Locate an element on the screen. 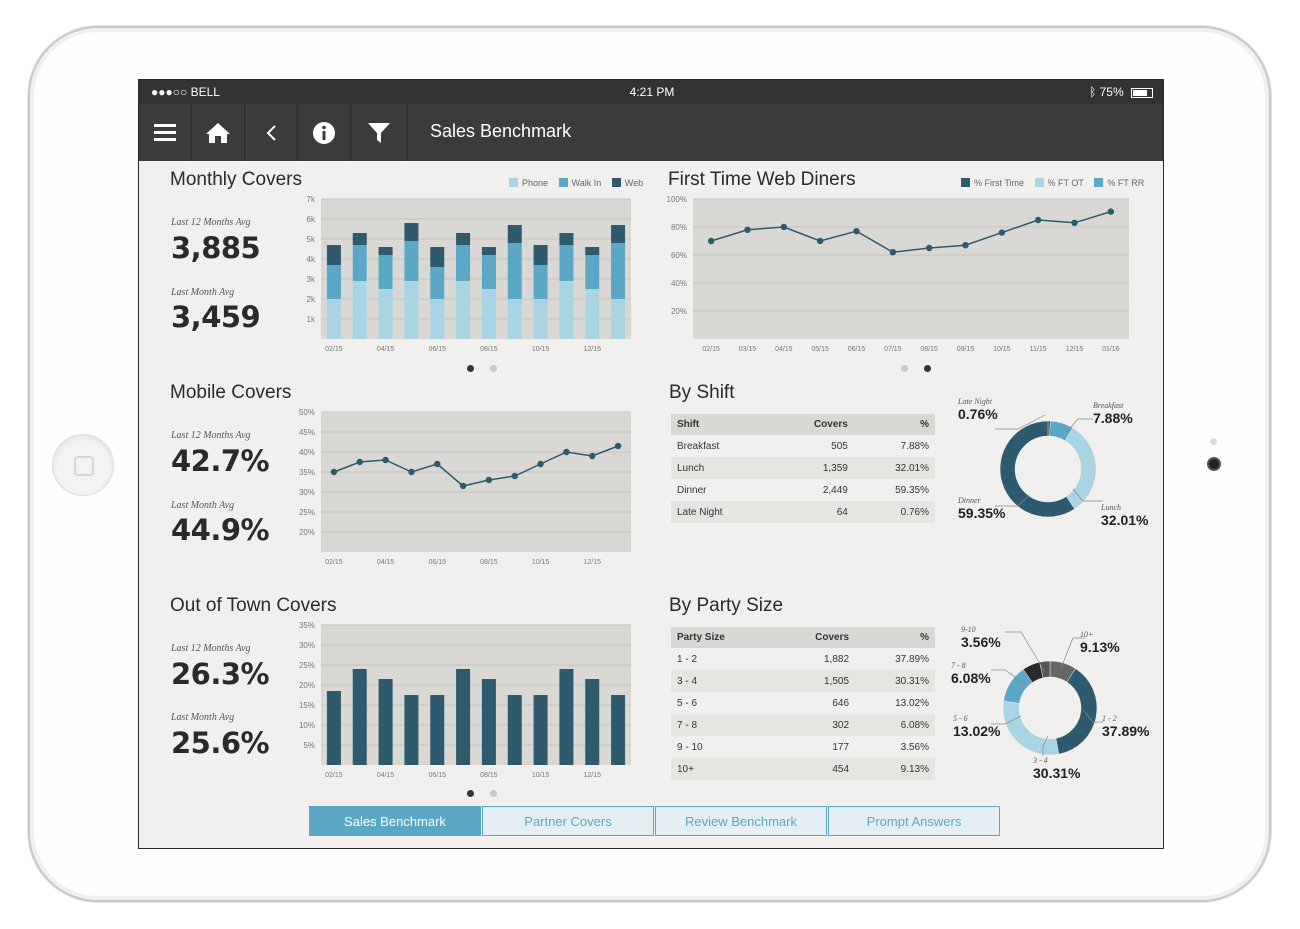 This screenshot has height=929, width=1300. table-cell: 0.76% is located at coordinates (894, 512).